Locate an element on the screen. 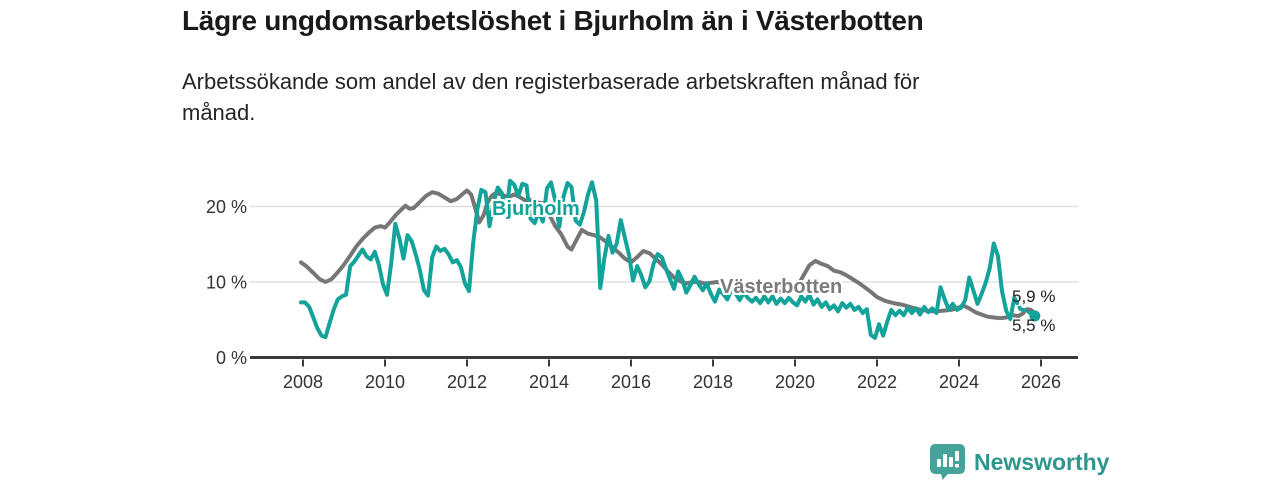 The width and height of the screenshot is (1280, 480). newsworthy-logo: Newsworthy is located at coordinates (1019, 461).